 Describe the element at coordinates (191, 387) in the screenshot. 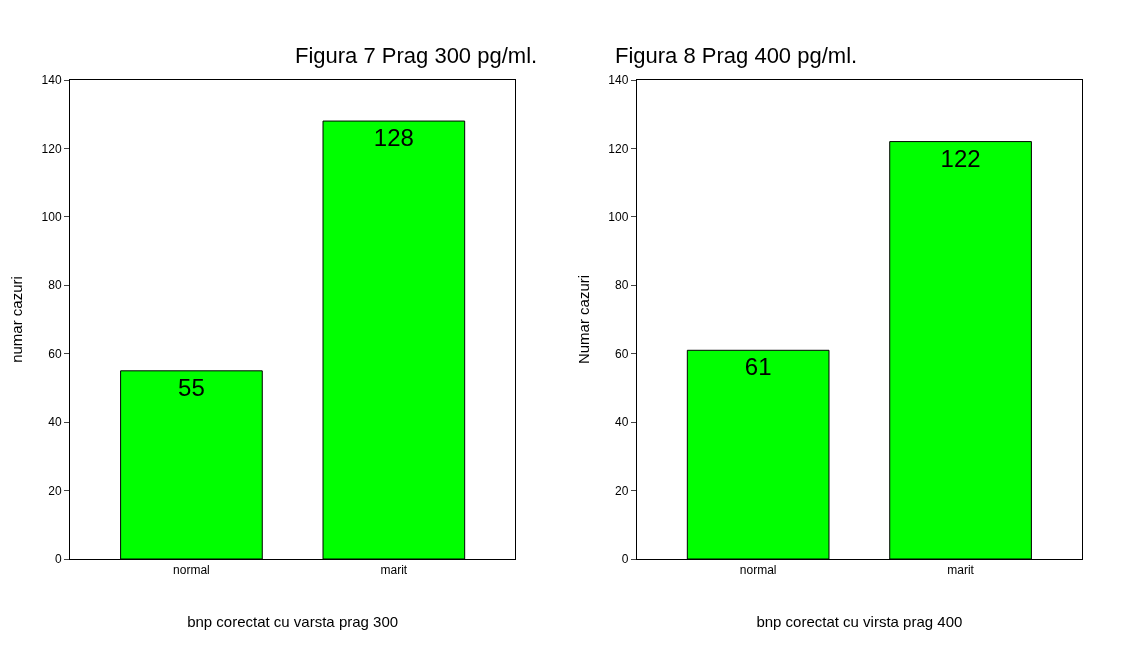

I see `data-label: 55` at that location.